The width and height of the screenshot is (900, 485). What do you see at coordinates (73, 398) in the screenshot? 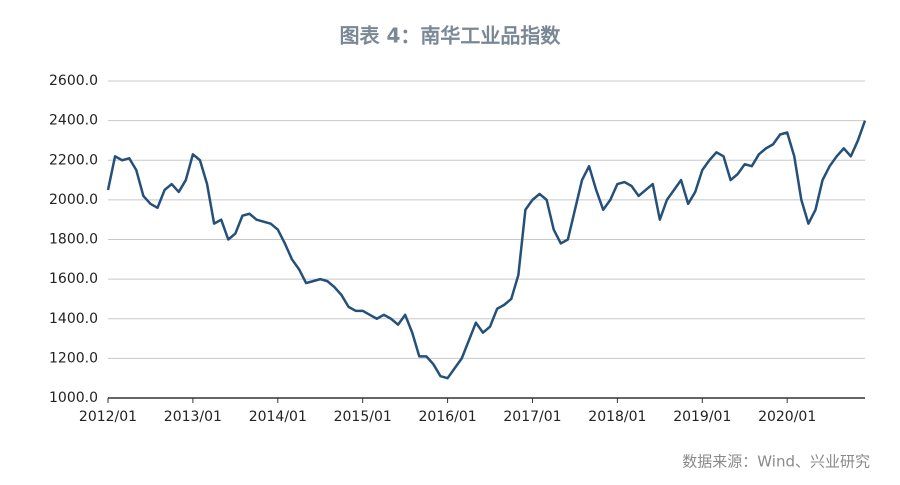
I see `y-tick-label: 1000.0` at bounding box center [73, 398].